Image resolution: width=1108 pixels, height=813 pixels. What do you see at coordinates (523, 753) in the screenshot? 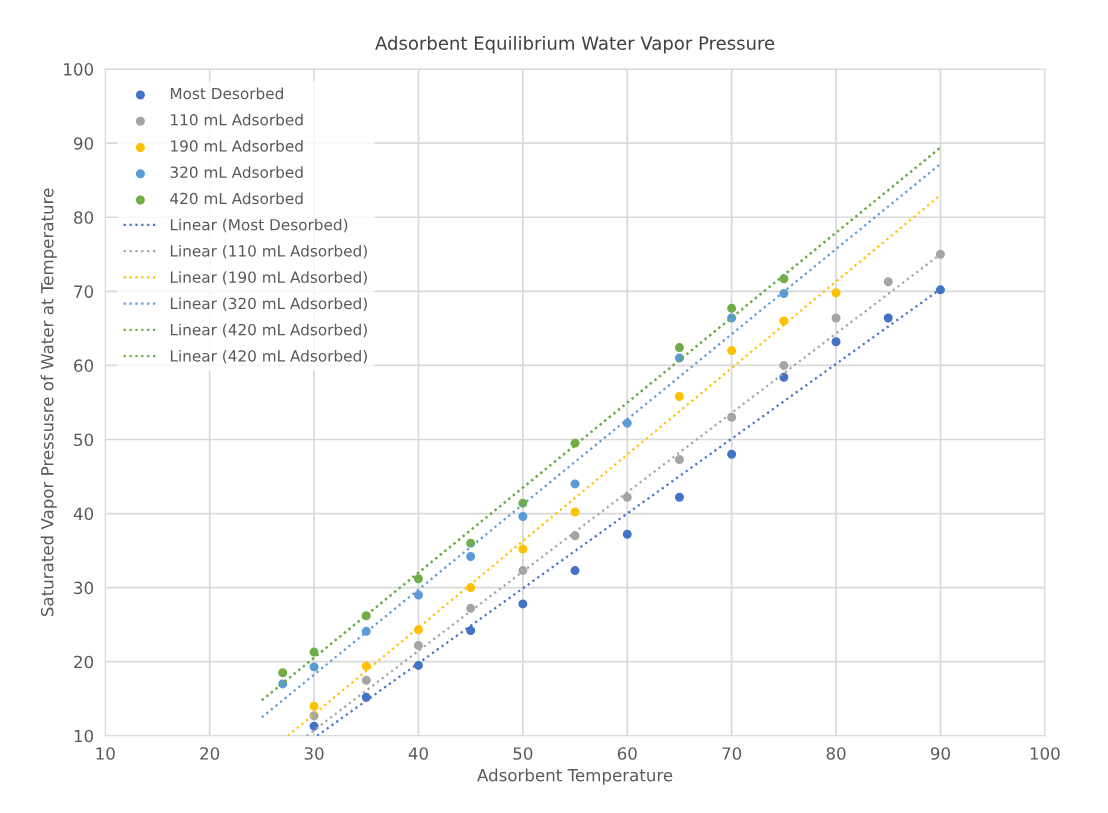
I see `x-tick-label: 50` at bounding box center [523, 753].